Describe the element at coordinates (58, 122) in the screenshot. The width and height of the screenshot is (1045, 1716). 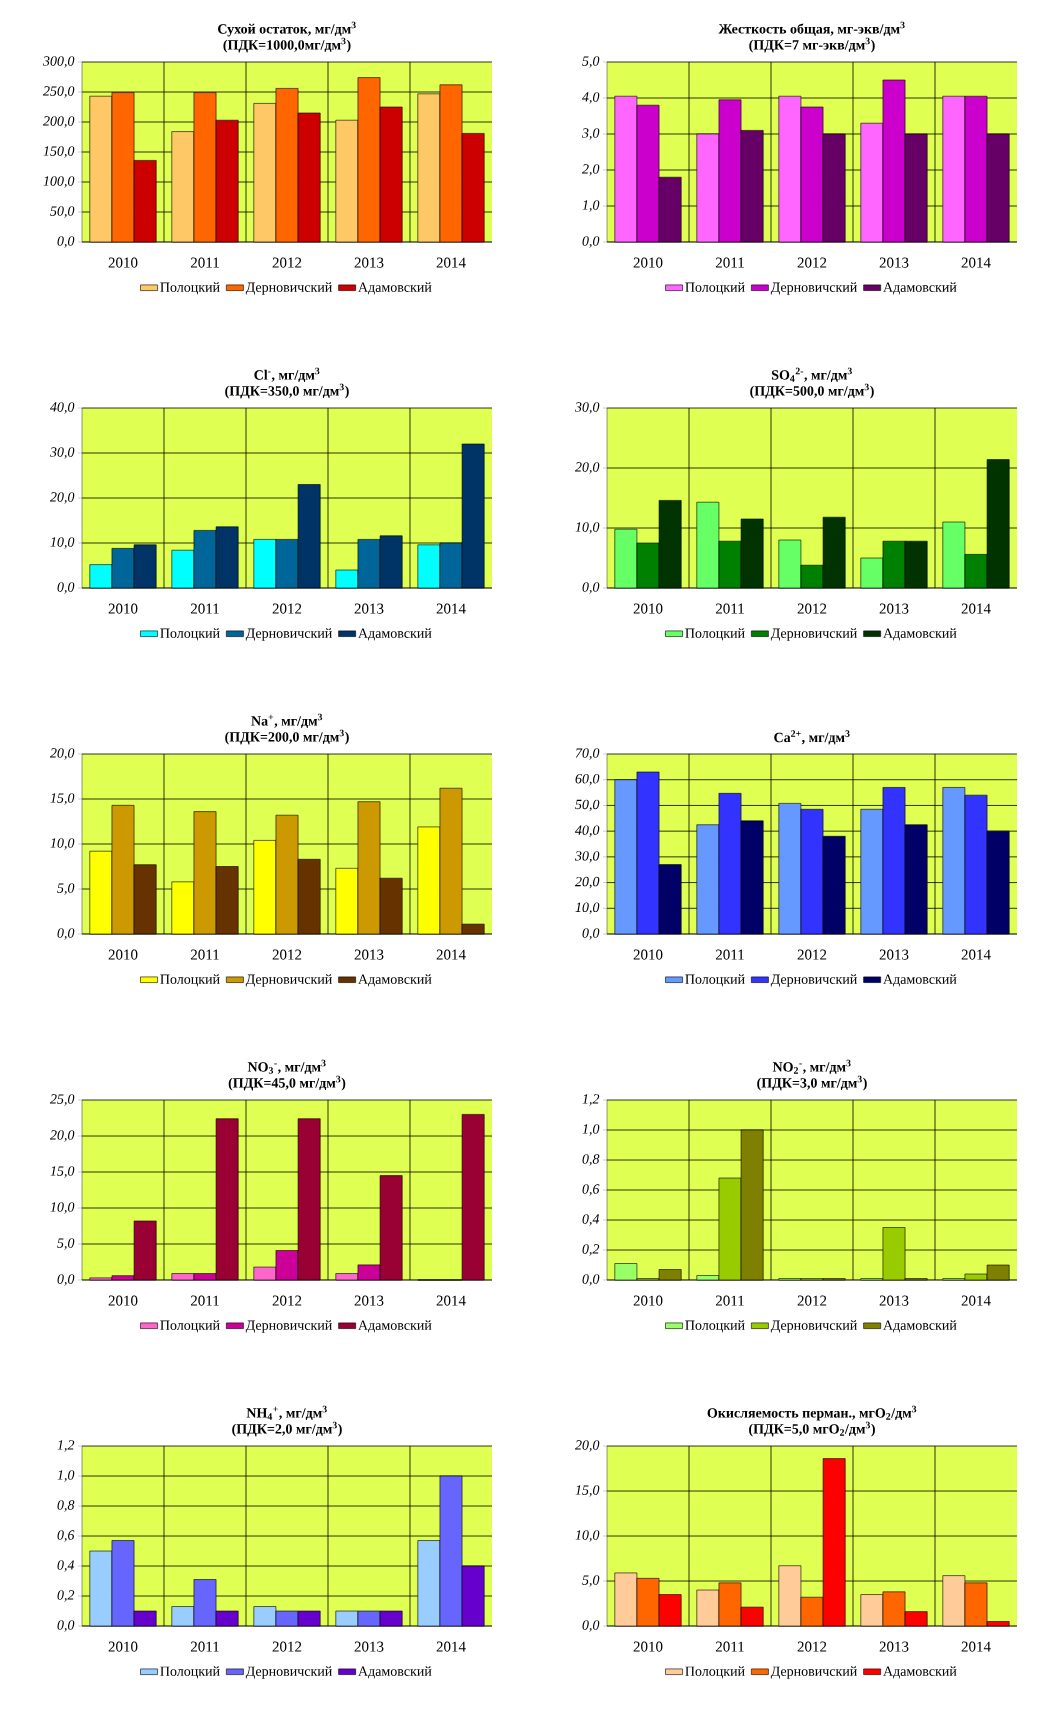
I see `y-tick-label: 200,0` at that location.